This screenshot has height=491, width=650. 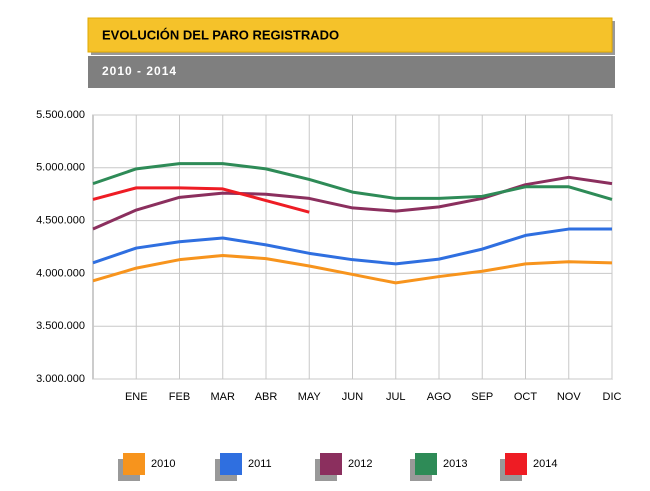 I want to click on x-tick-label: JUN, so click(x=352, y=397).